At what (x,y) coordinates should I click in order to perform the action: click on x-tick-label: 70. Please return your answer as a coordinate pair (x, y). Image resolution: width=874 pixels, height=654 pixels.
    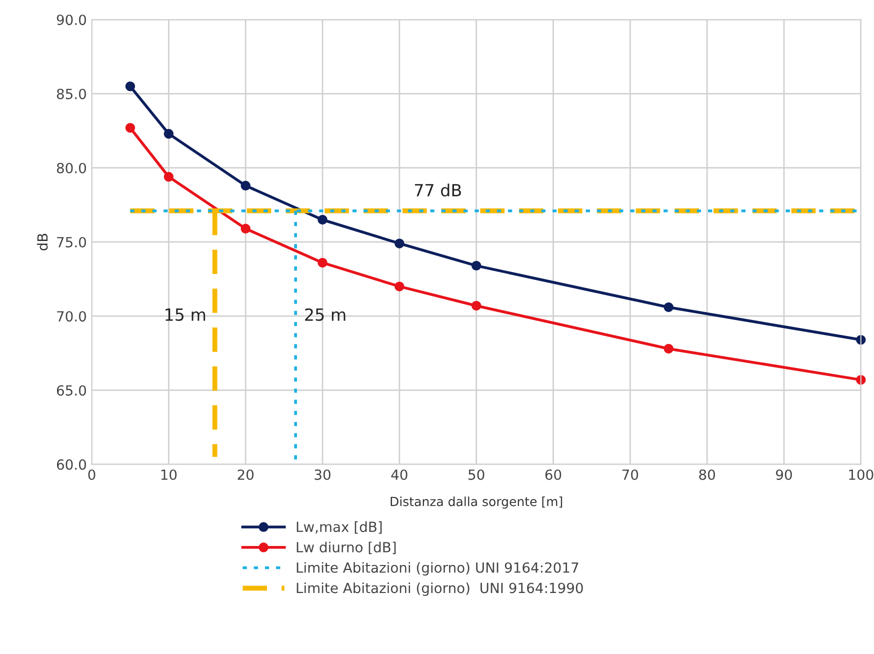
    Looking at the image, I should click on (630, 474).